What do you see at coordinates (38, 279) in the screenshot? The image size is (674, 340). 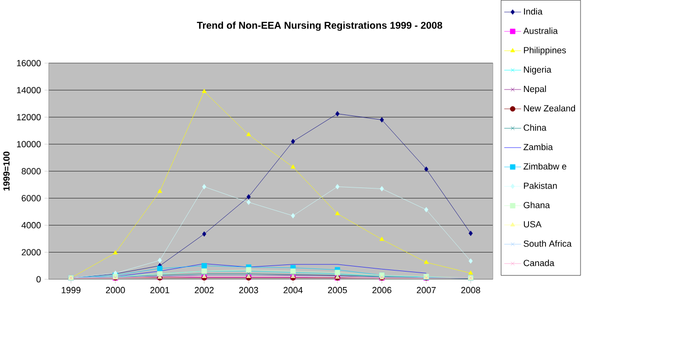 I see `y-tick-label: 0` at bounding box center [38, 279].